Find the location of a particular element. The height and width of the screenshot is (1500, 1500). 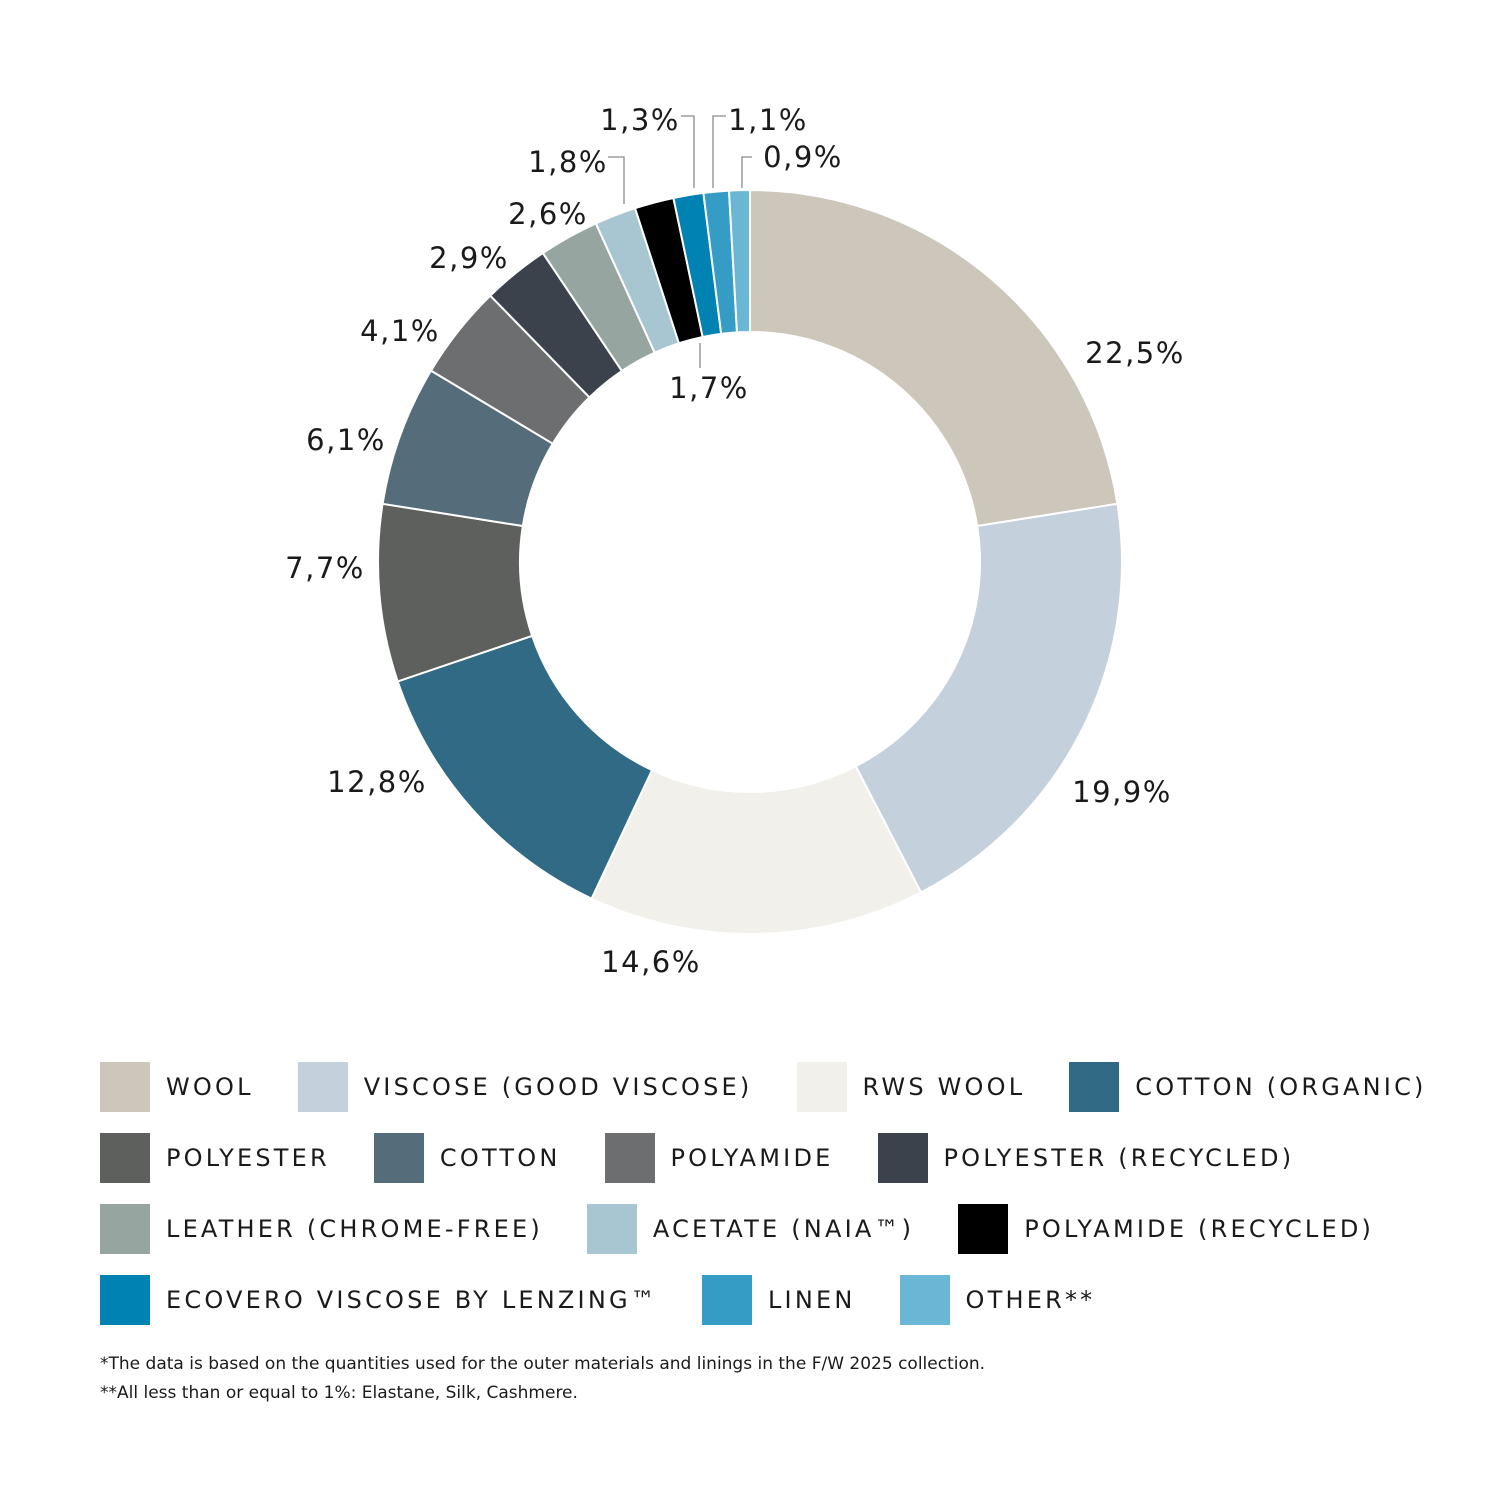

slice-wool is located at coordinates (934, 358).